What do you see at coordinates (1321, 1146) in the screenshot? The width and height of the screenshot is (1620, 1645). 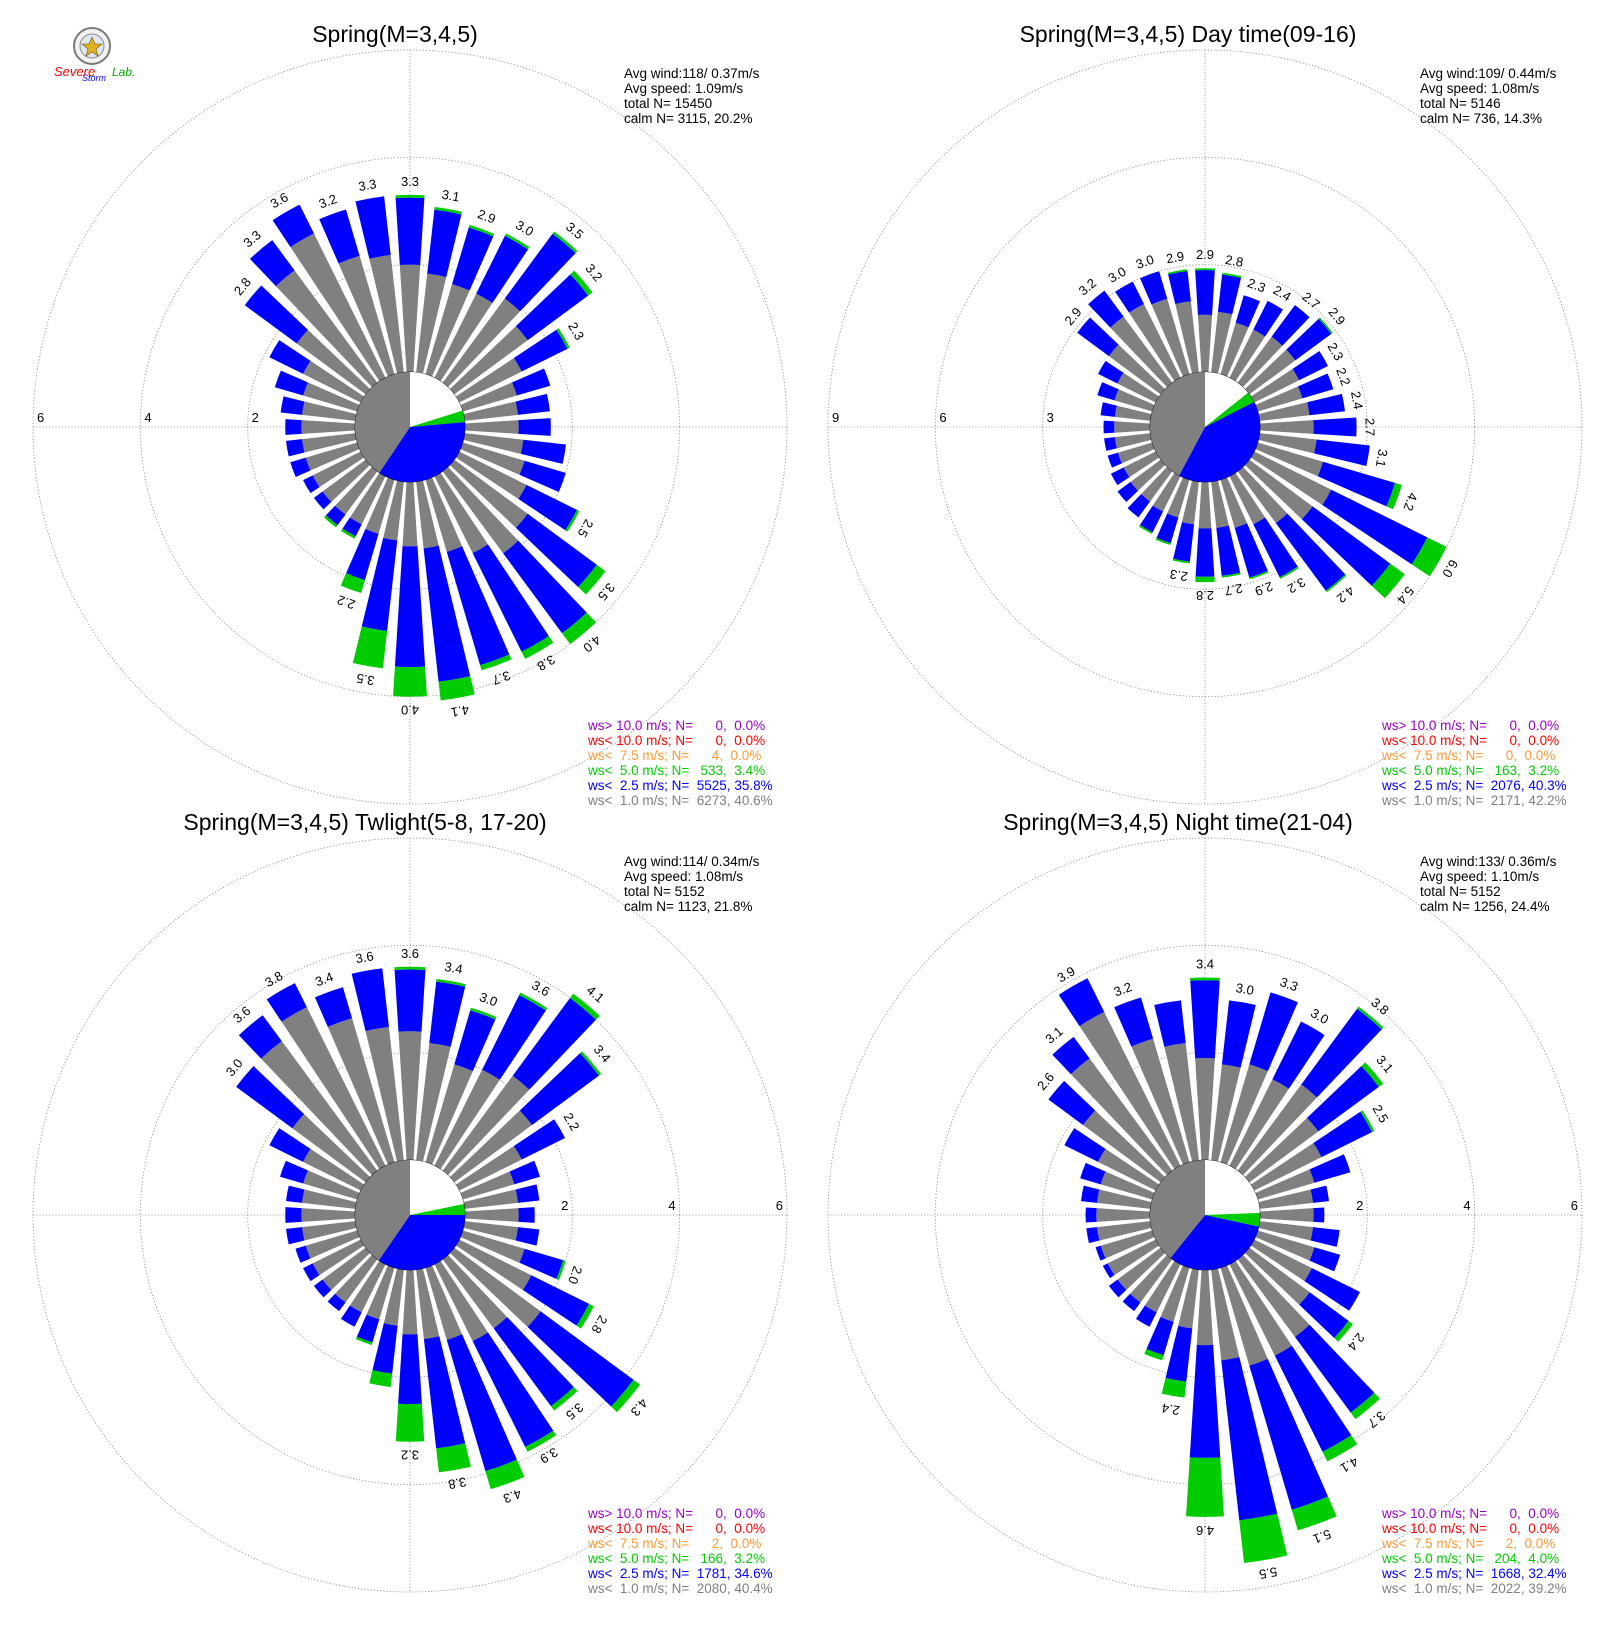 I see `wind-bar-60: 2.5` at bounding box center [1321, 1146].